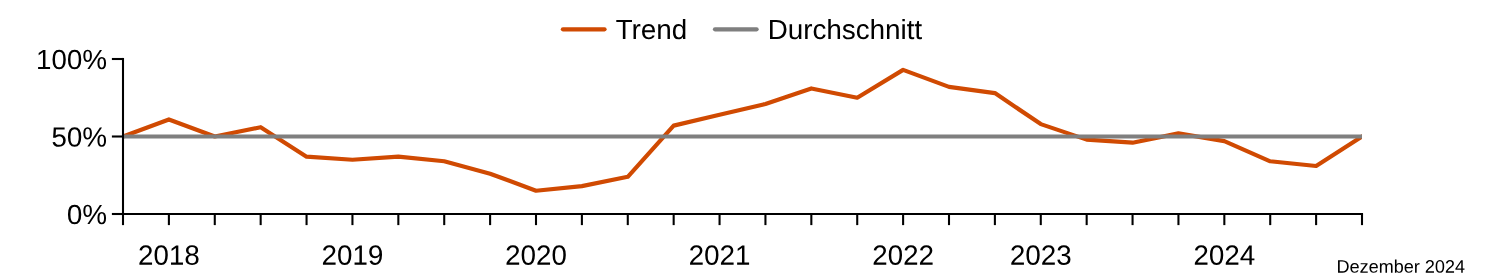 This screenshot has width=1491, height=275. What do you see at coordinates (651, 29) in the screenshot?
I see `legend-label: Trend` at bounding box center [651, 29].